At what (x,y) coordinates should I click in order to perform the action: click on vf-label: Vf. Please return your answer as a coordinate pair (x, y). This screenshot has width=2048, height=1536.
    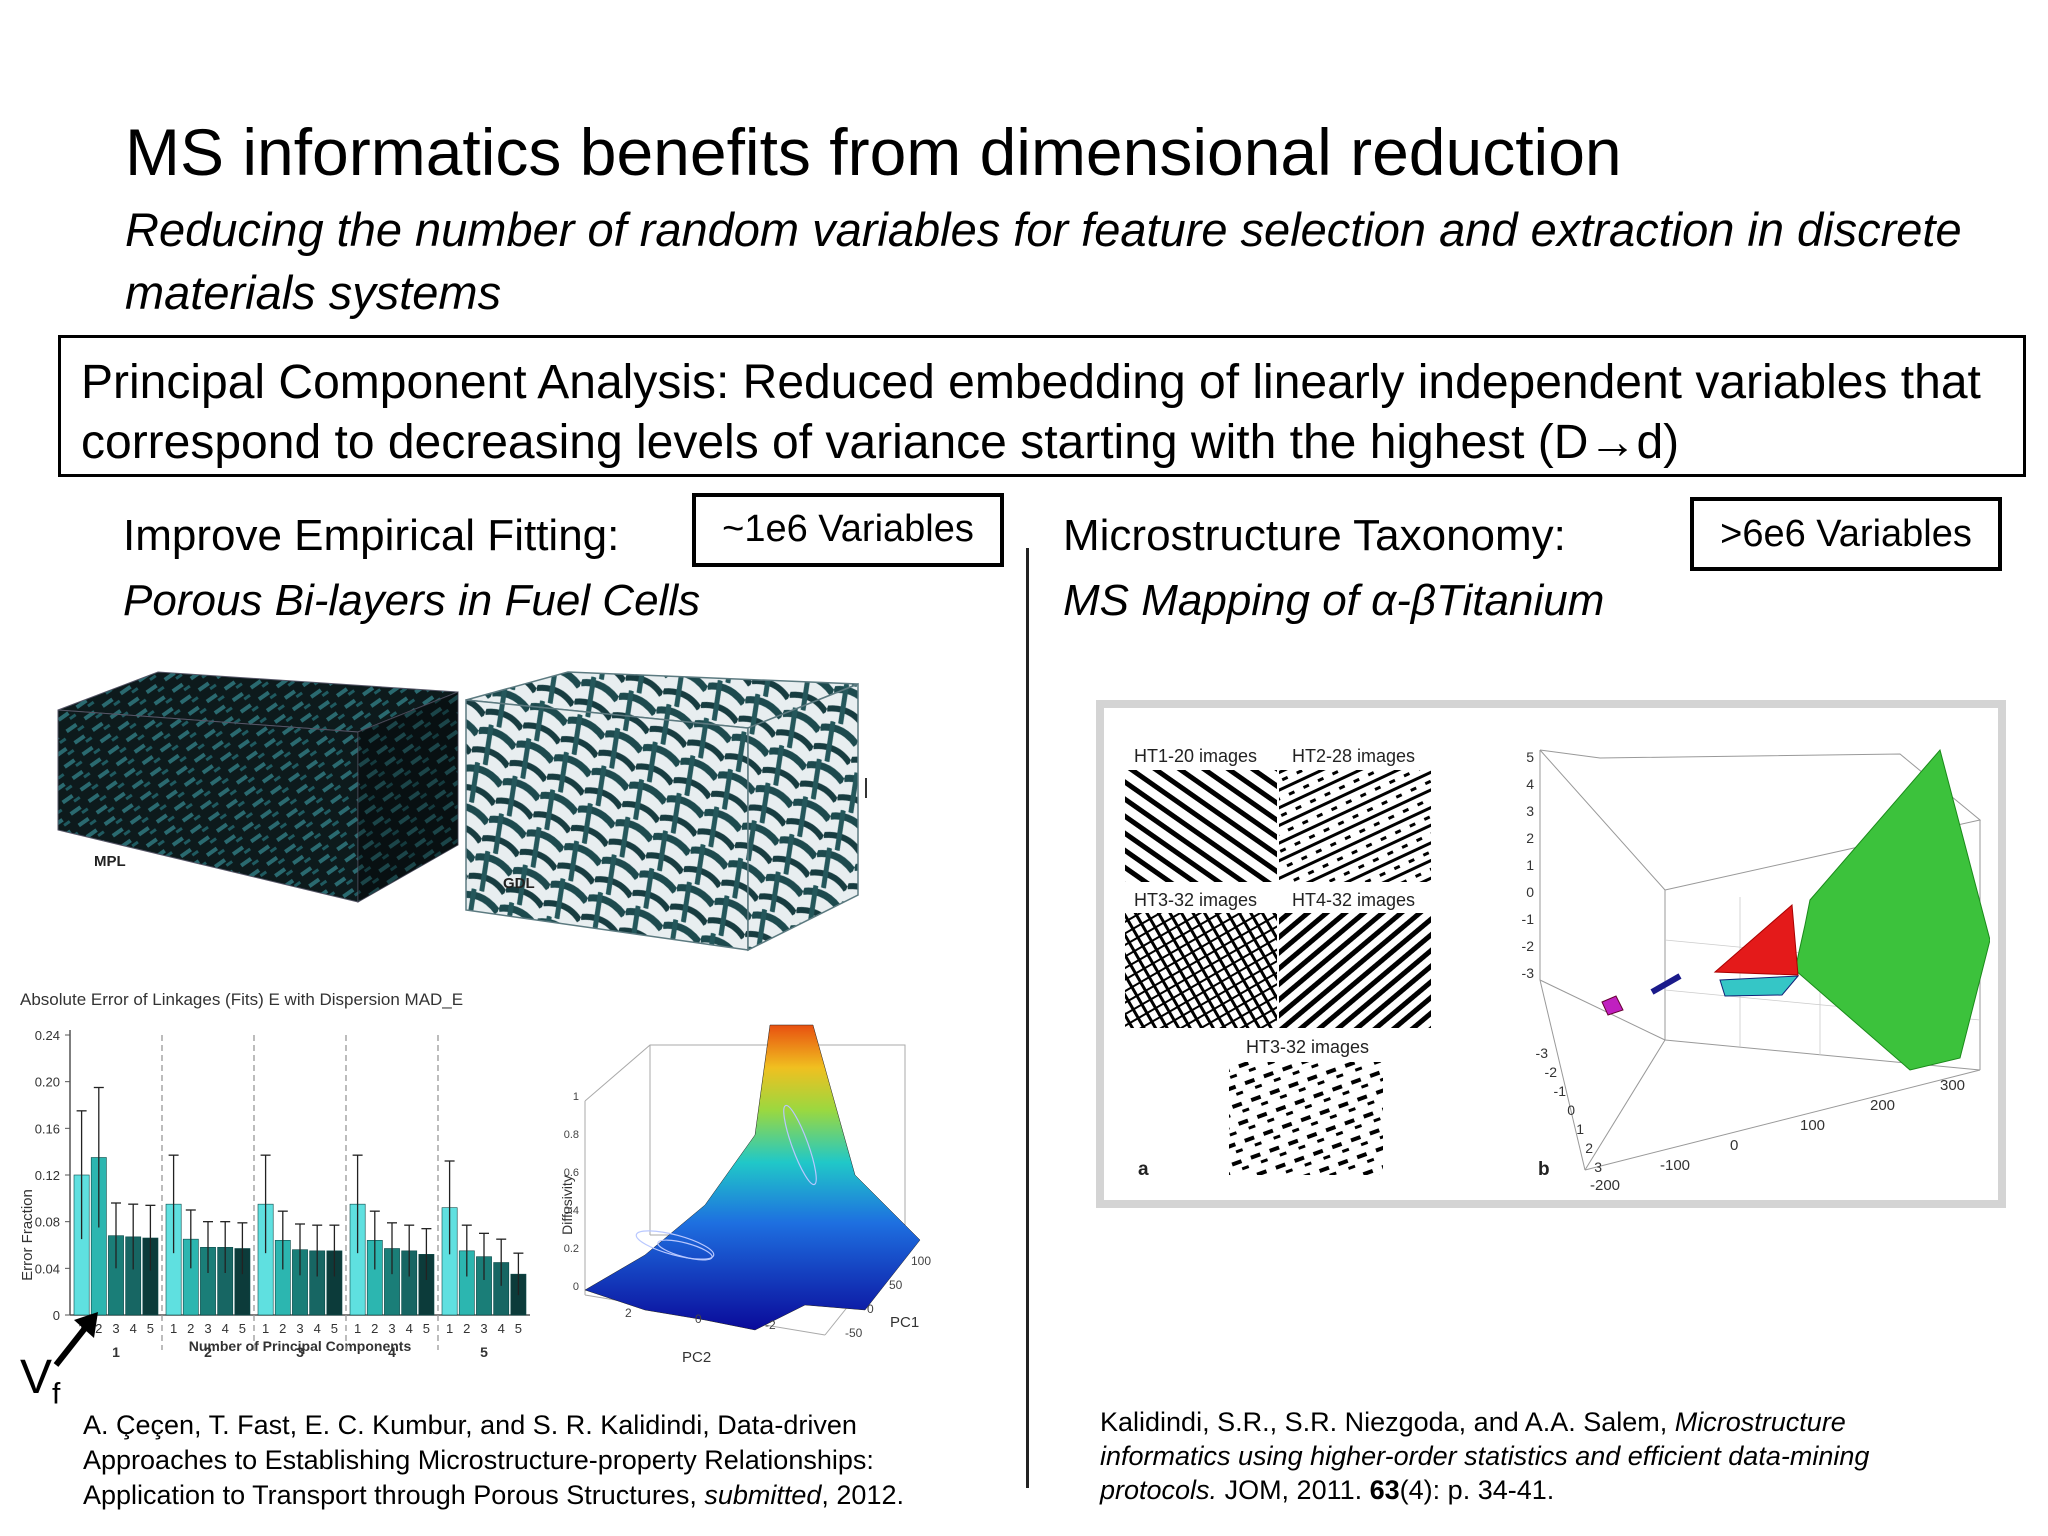
    Looking at the image, I should click on (40, 1381).